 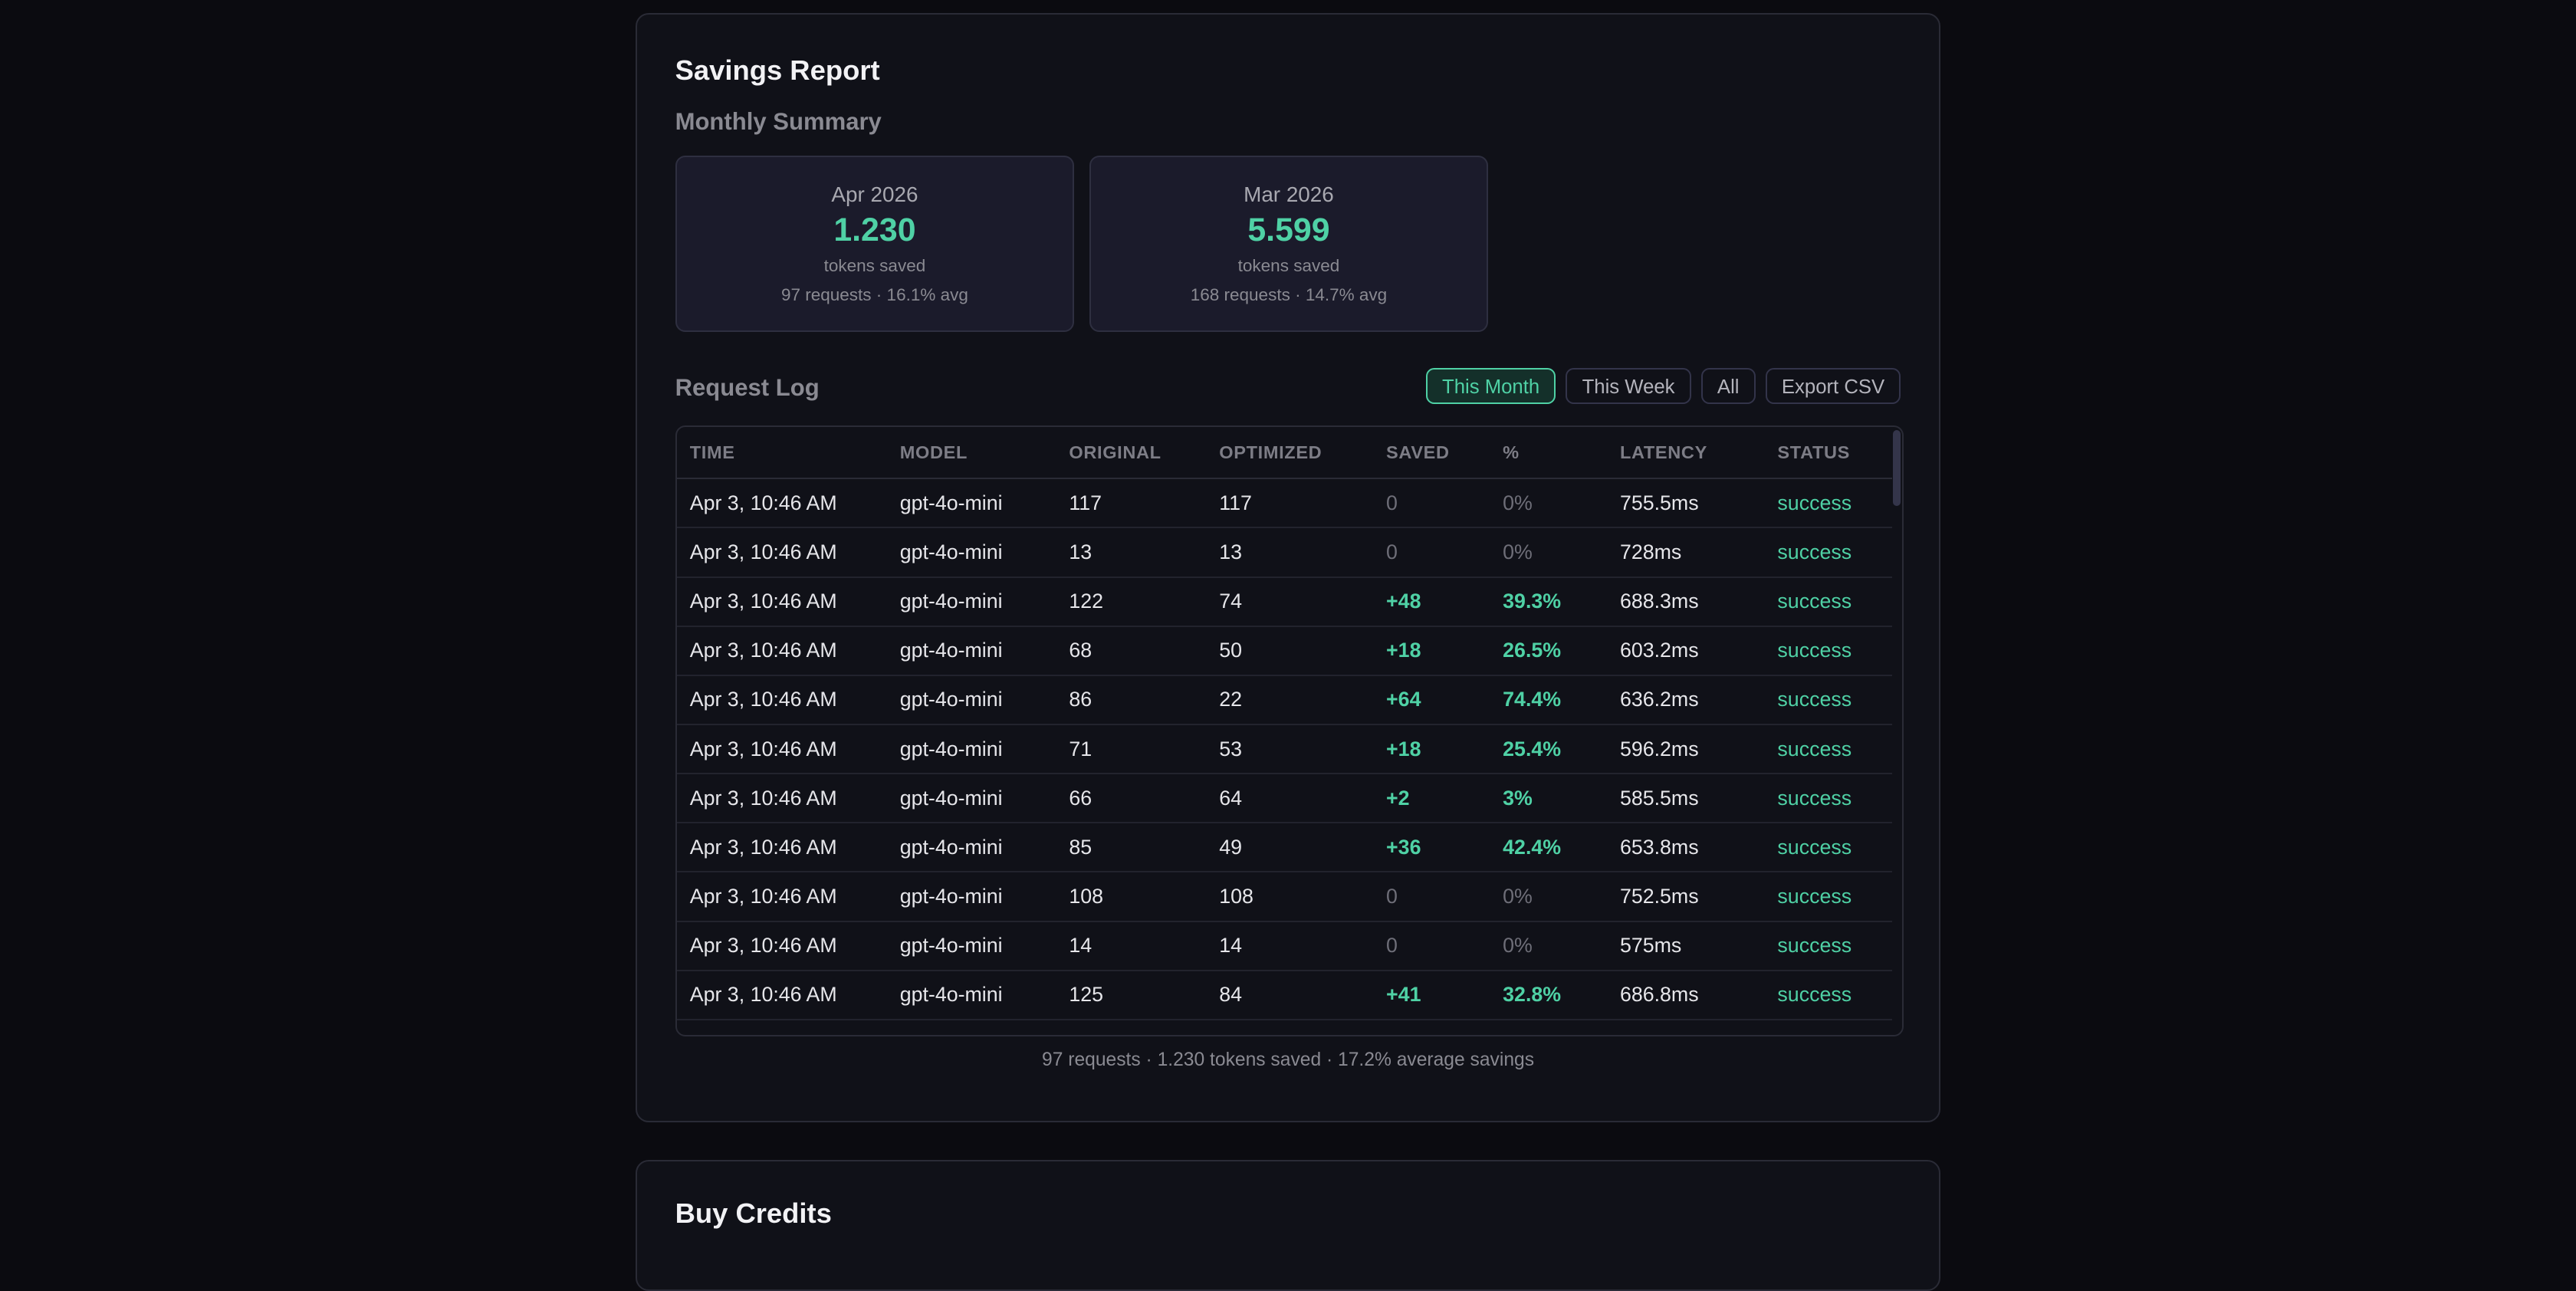 What do you see at coordinates (1728, 385) in the screenshot?
I see `filter-all-button: All` at bounding box center [1728, 385].